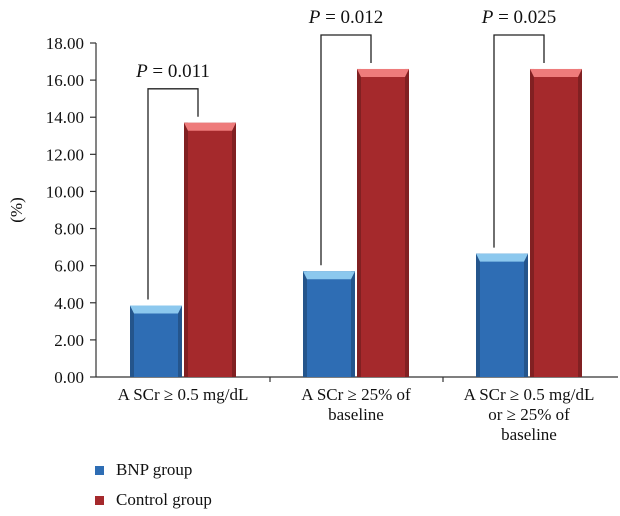 The width and height of the screenshot is (620, 516). What do you see at coordinates (65, 154) in the screenshot?
I see `y-tick-label: 12.00` at bounding box center [65, 154].